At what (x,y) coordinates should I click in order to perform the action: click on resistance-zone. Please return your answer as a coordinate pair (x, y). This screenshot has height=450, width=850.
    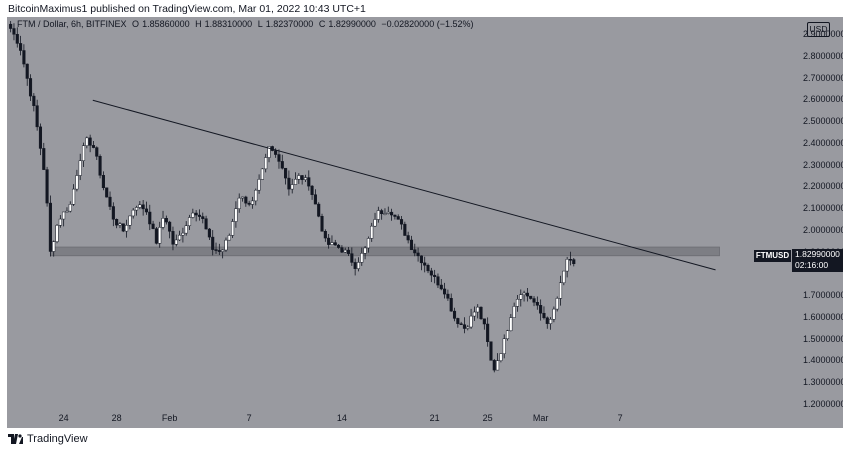
    Looking at the image, I should click on (385, 251).